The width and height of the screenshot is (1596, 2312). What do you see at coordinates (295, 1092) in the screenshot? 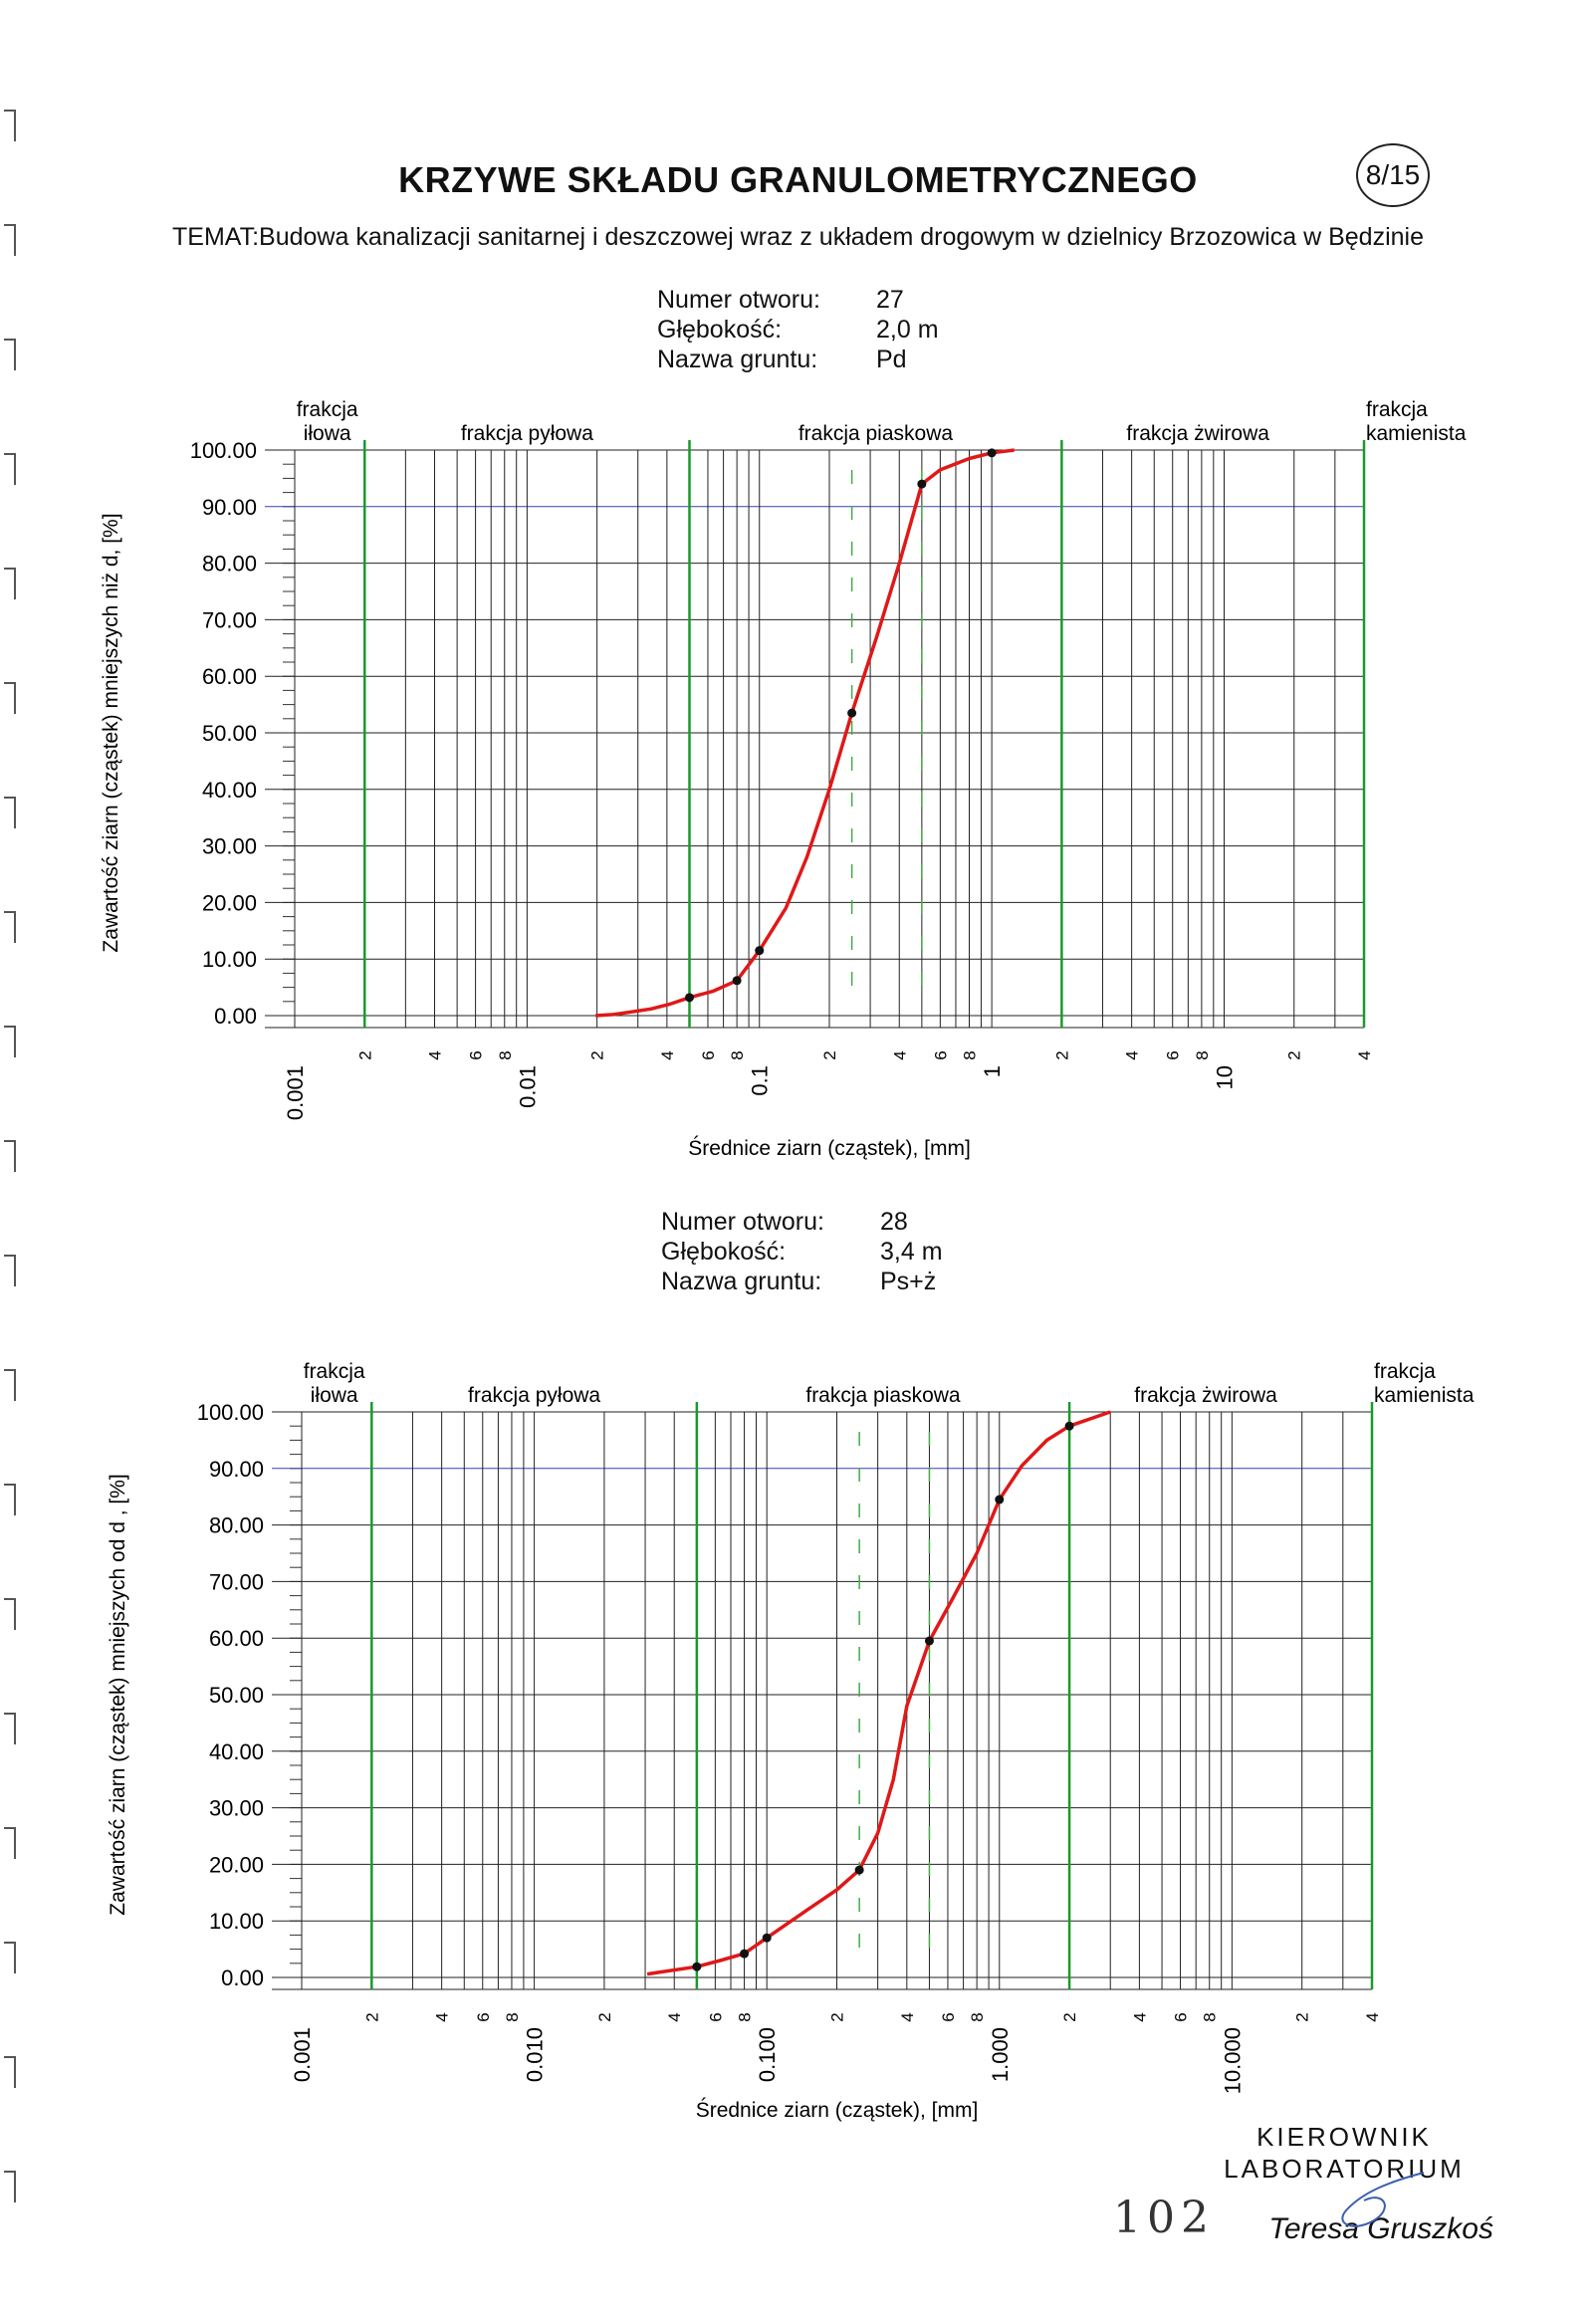
I see `x-major-label: 0.001` at bounding box center [295, 1092].